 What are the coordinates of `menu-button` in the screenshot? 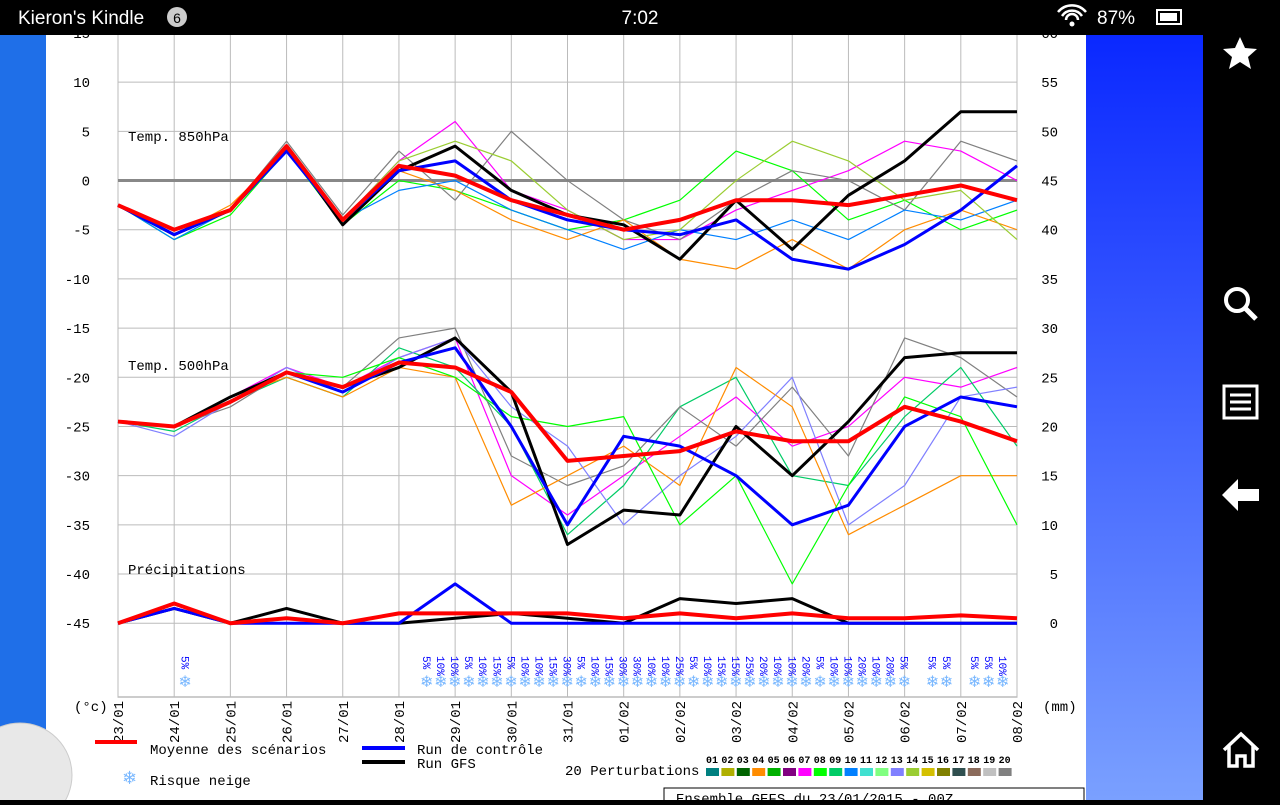 It's located at (1240, 402).